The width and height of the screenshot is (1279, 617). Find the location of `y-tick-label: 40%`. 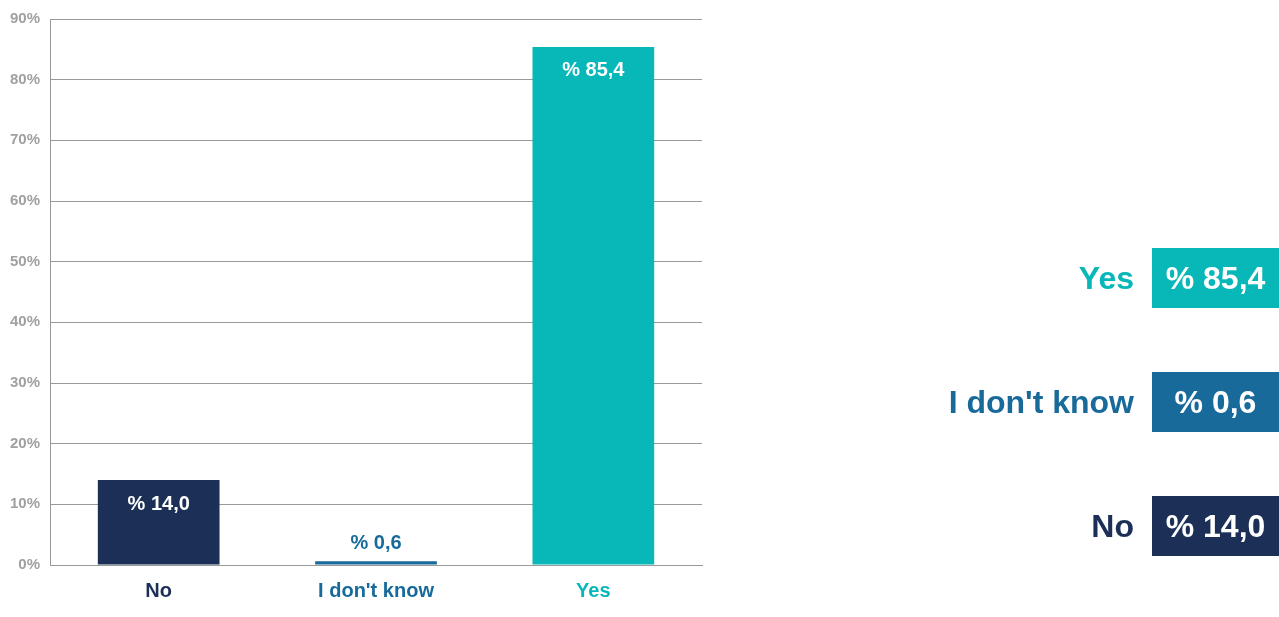

y-tick-label: 40% is located at coordinates (25, 321).